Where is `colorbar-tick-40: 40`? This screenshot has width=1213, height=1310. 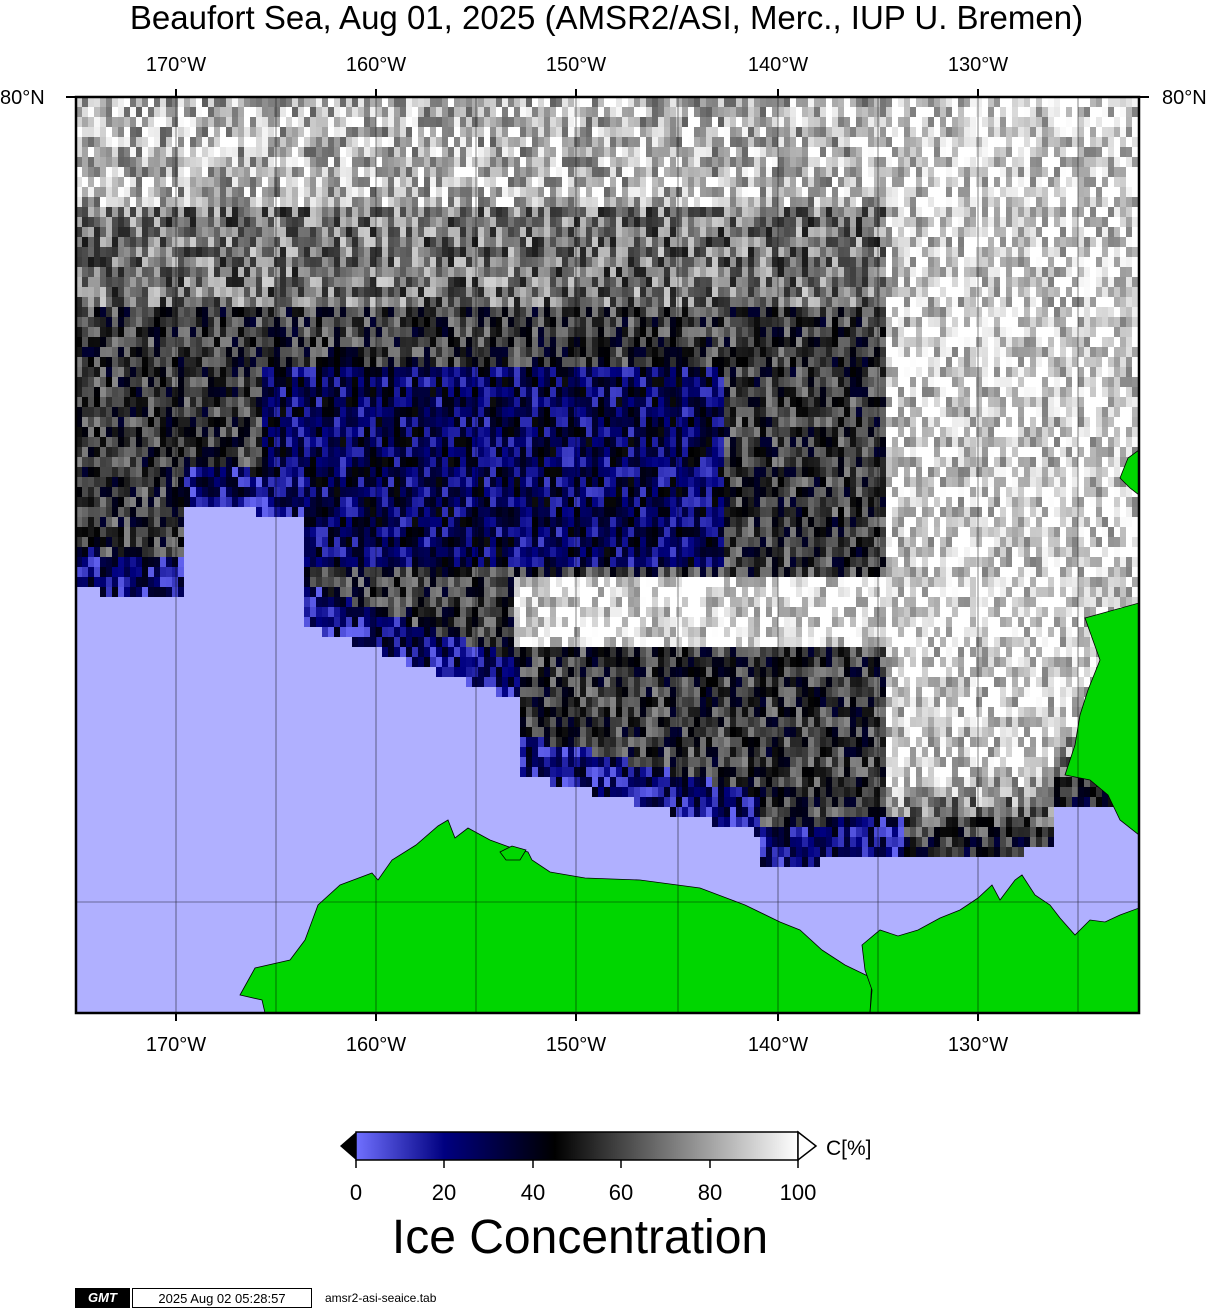 colorbar-tick-40: 40 is located at coordinates (533, 1192).